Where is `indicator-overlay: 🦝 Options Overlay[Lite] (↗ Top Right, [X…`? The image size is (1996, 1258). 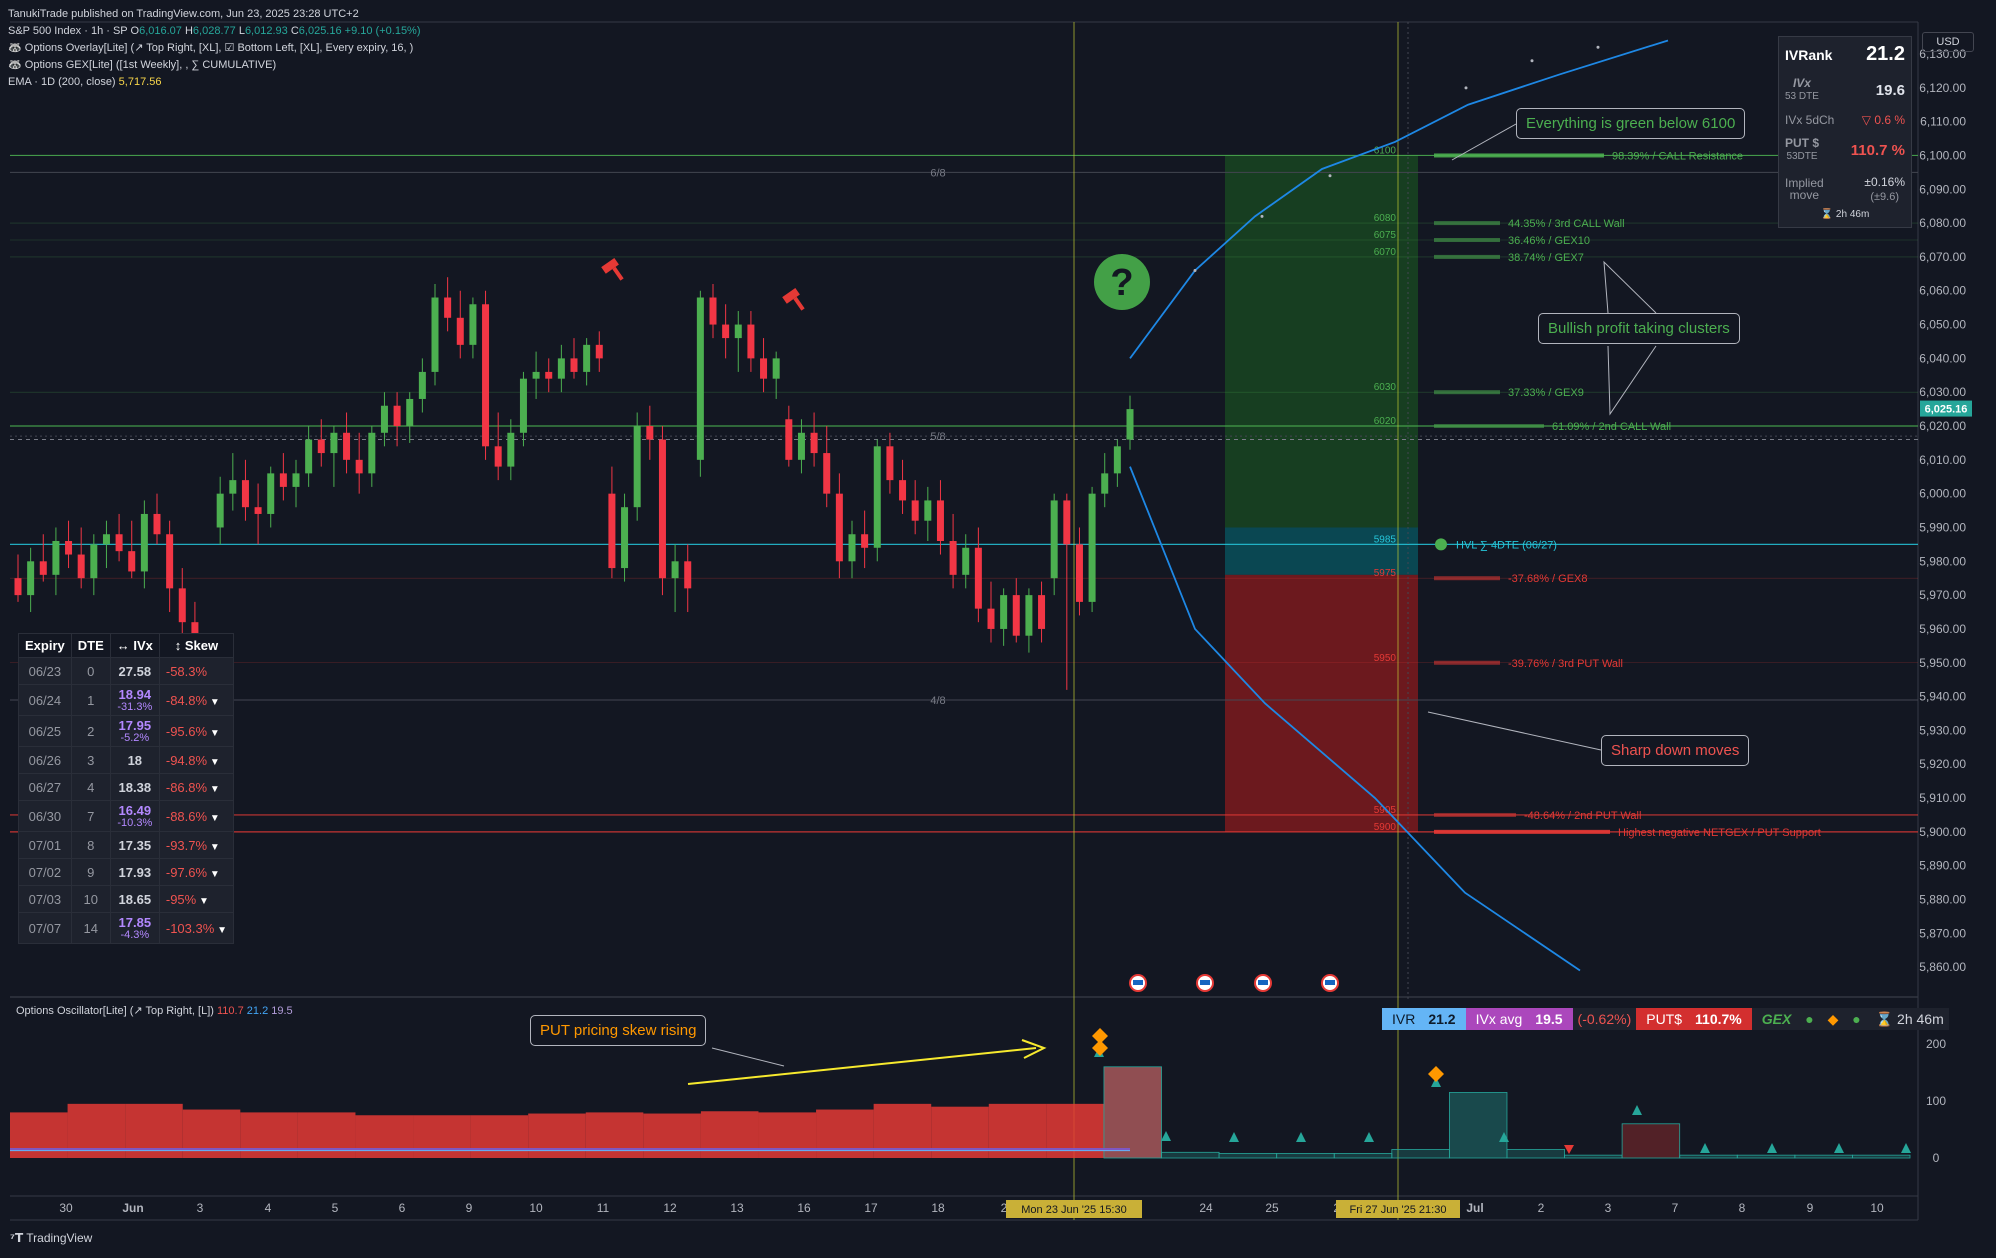 indicator-overlay: 🦝 Options Overlay[Lite] (↗ Top Right, [X… is located at coordinates (214, 48).